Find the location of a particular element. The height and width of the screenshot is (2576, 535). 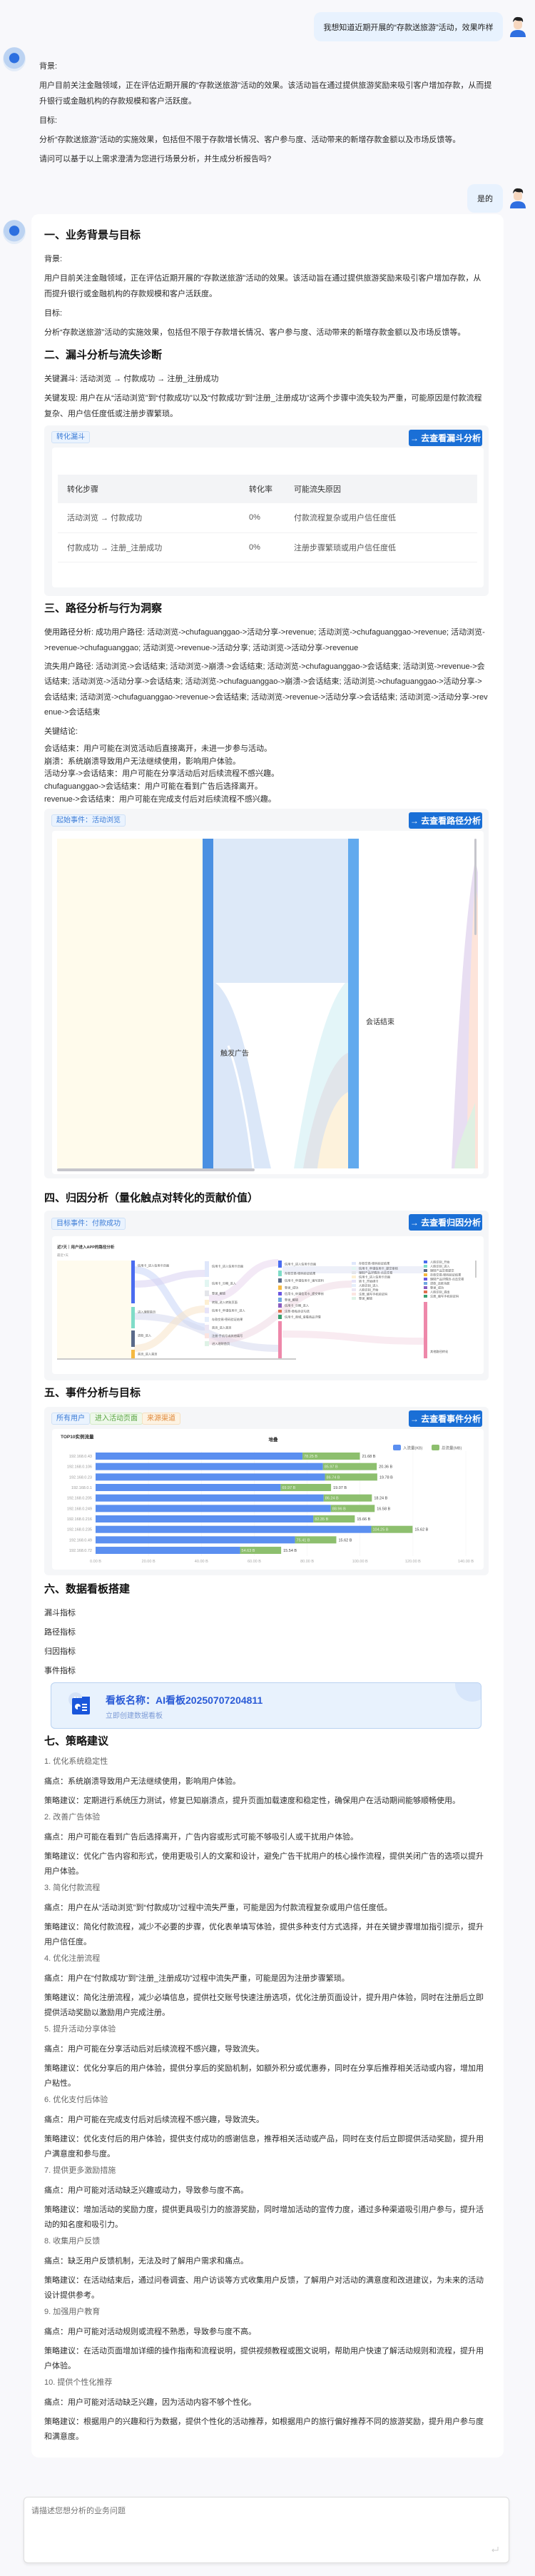

path-chart-panel: 触发广告 会话结束 is located at coordinates (268, 1003).